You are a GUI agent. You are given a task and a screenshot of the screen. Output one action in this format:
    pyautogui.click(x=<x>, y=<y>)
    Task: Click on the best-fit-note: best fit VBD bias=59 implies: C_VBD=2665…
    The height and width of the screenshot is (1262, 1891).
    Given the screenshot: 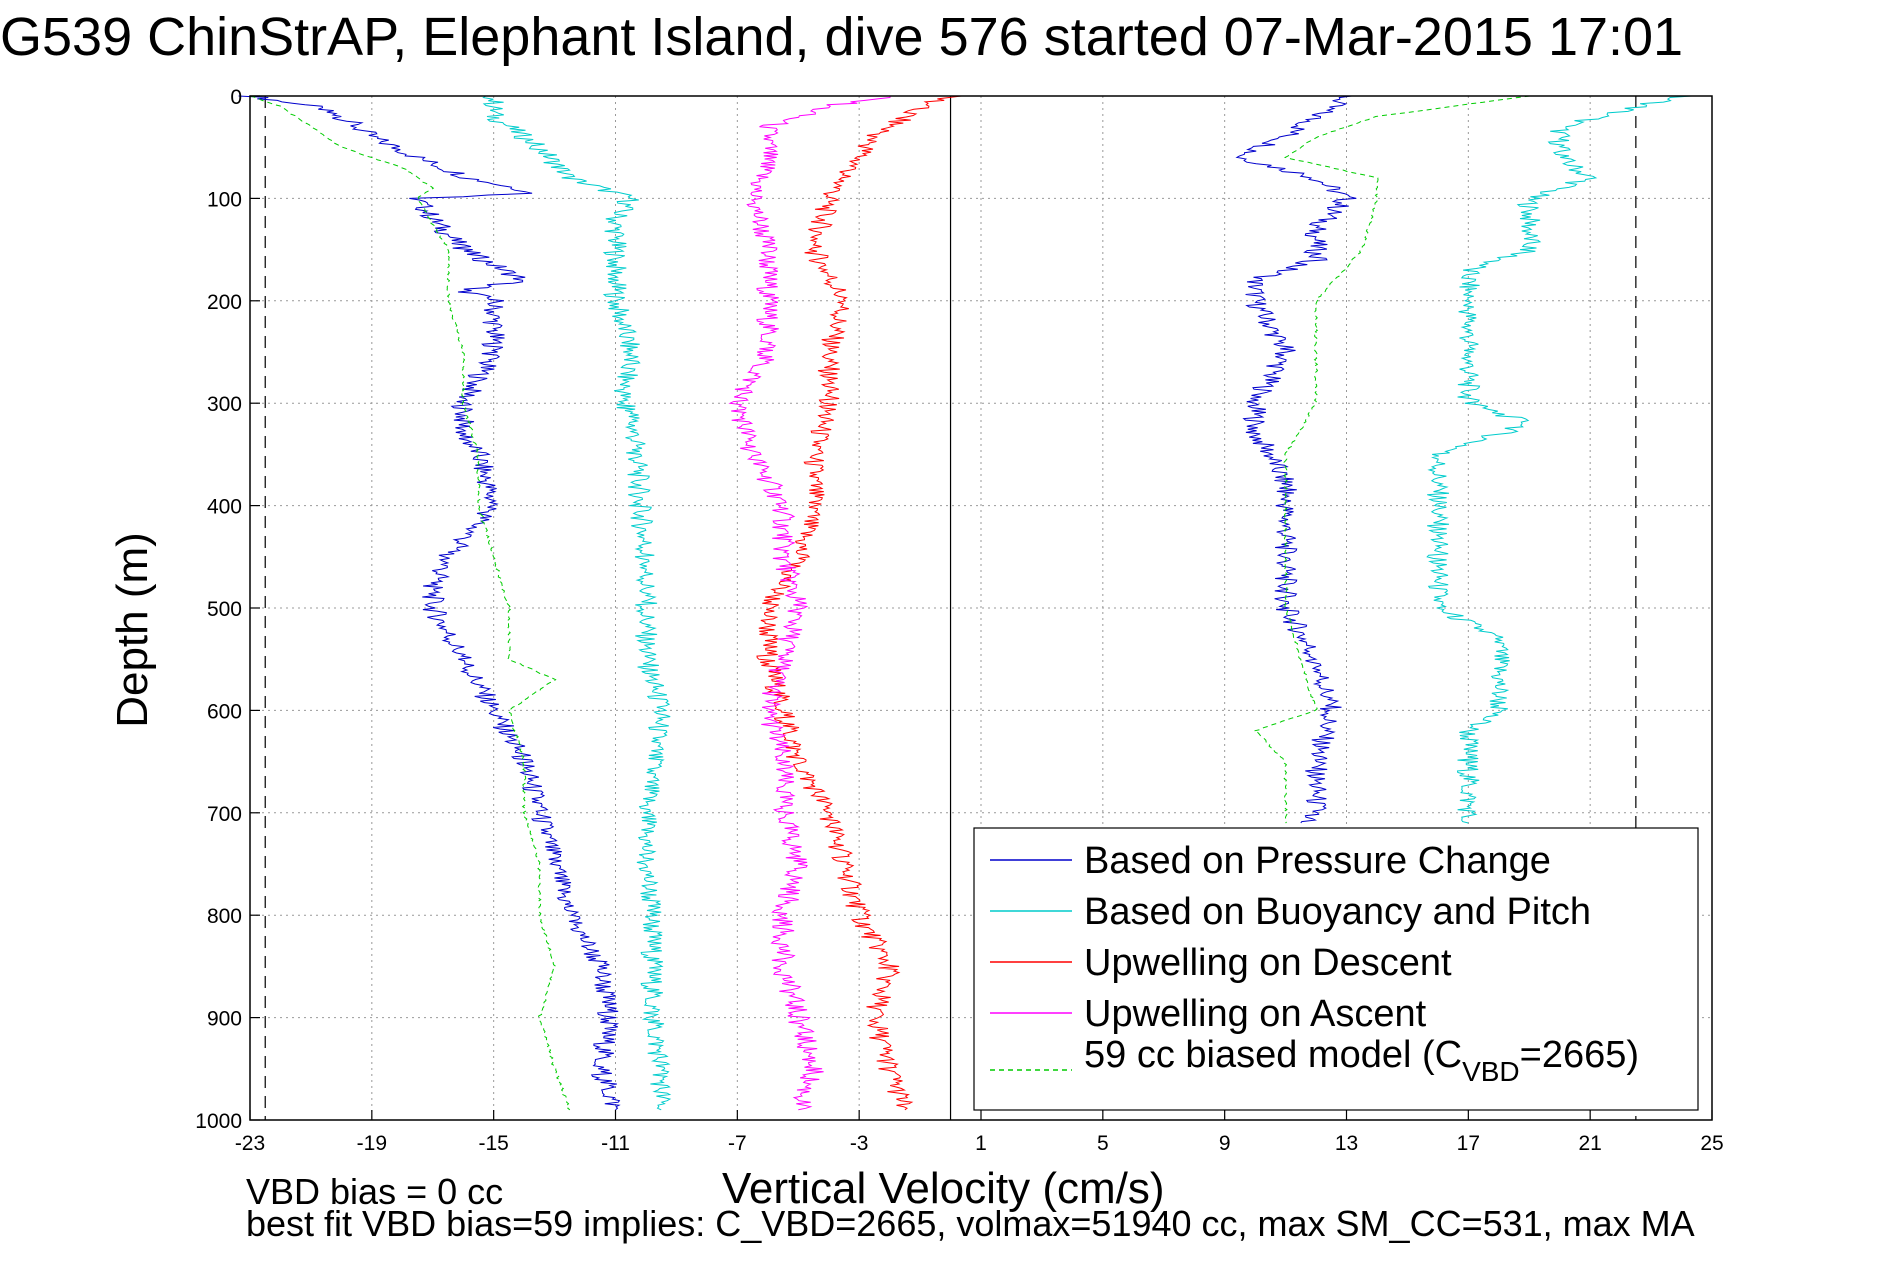 What is the action you would take?
    pyautogui.click(x=970, y=1223)
    